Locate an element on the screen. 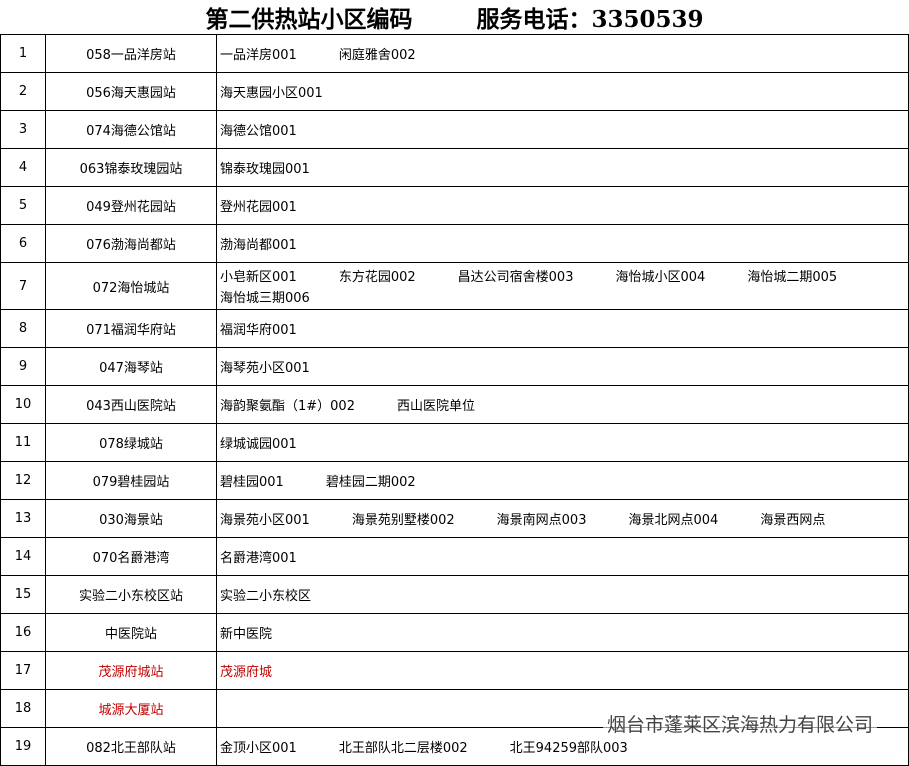  community: 新中医院 is located at coordinates (246, 634).